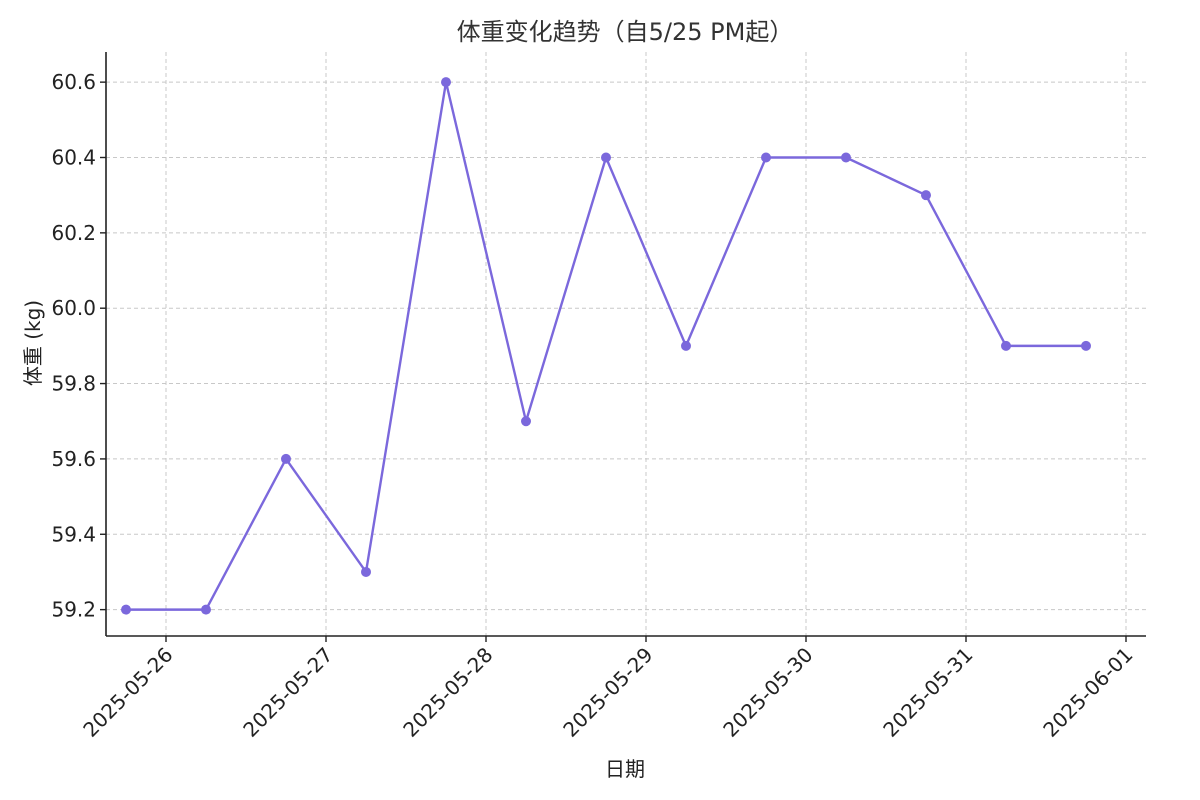 The height and width of the screenshot is (800, 1200). What do you see at coordinates (78, 346) in the screenshot?
I see `y-ticks: 59.2 59.4 59.6 59.8 60.0 60.2 60.4 60.6` at bounding box center [78, 346].